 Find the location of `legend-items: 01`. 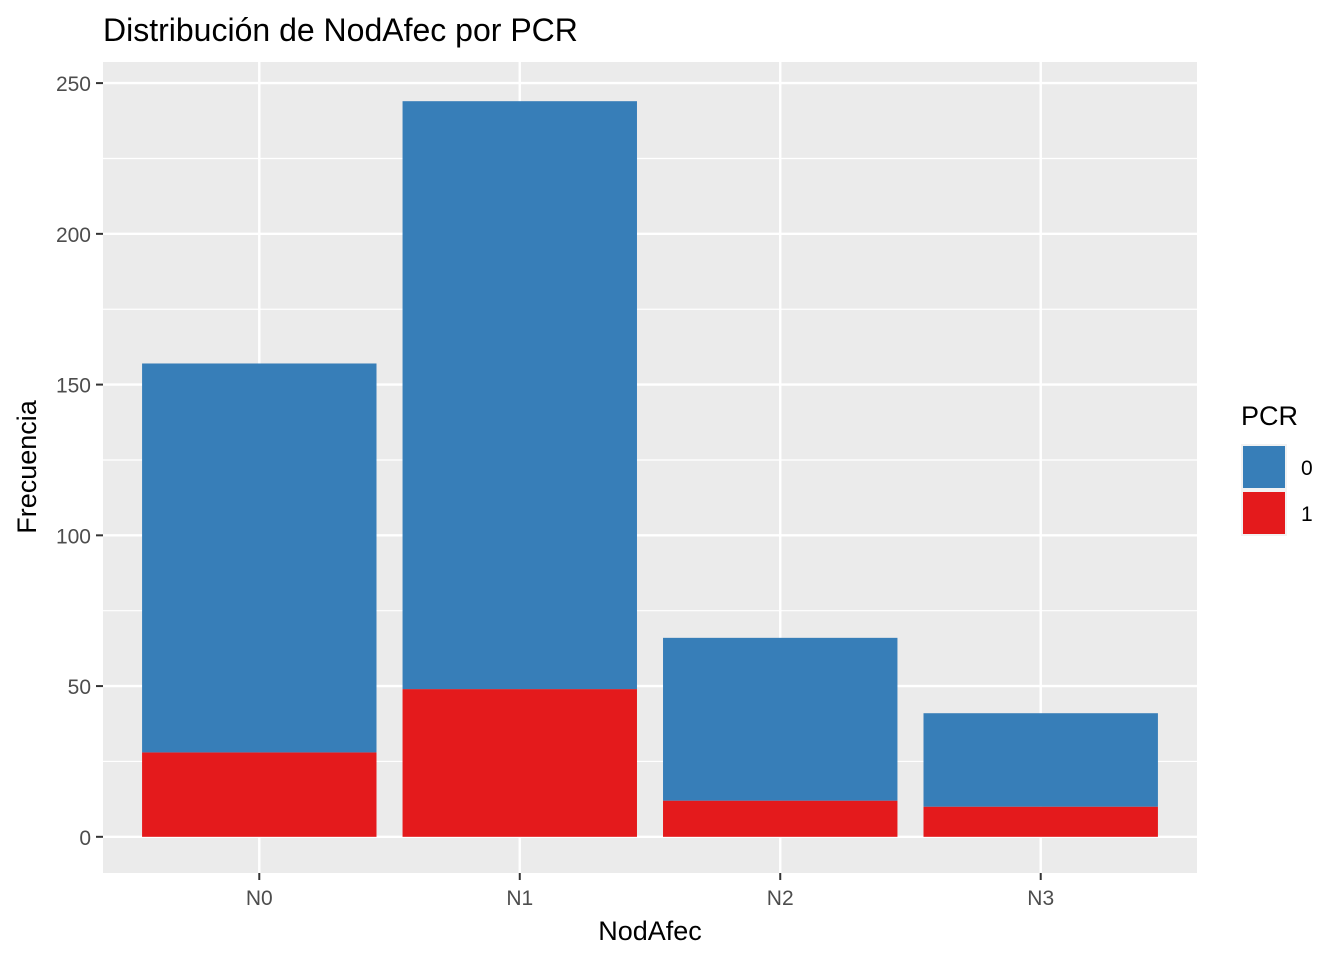

legend-items: 01 is located at coordinates (1277, 490).